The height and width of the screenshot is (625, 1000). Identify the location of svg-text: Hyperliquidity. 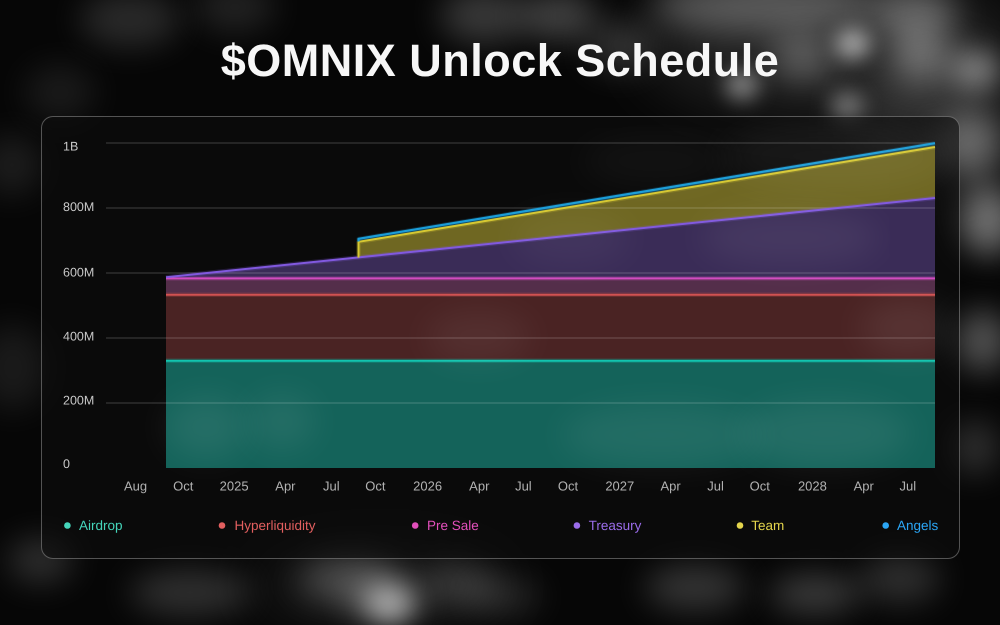
(275, 525).